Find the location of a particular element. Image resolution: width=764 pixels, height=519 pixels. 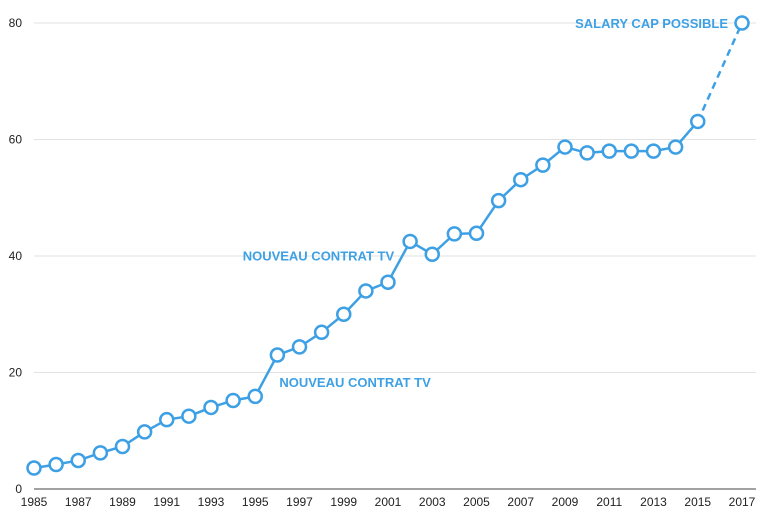

x-tick-label: 2003 is located at coordinates (432, 502).